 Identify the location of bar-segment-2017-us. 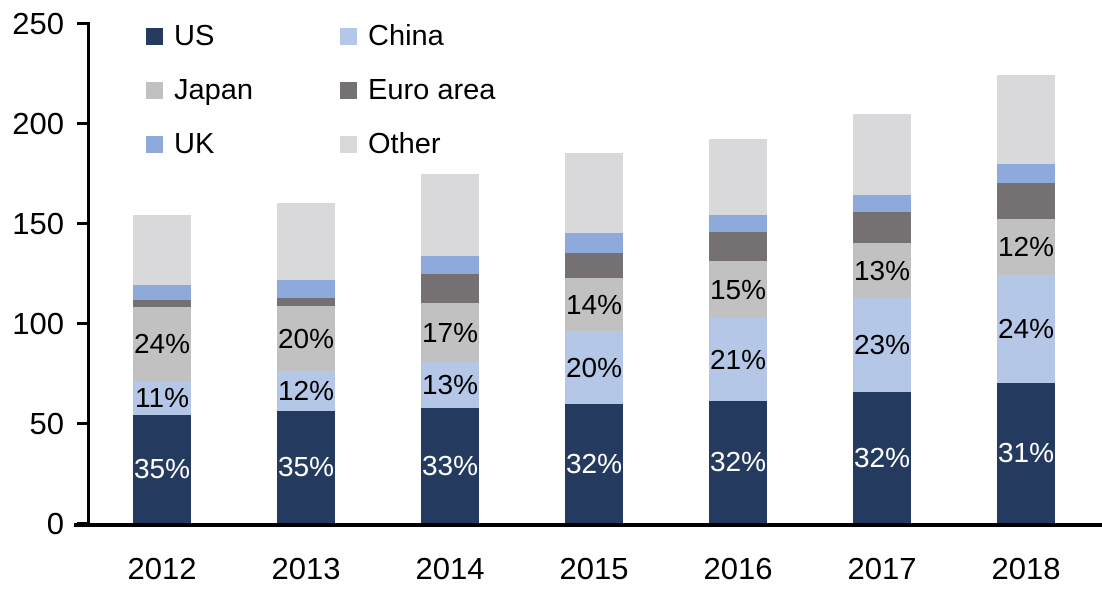
(882, 457).